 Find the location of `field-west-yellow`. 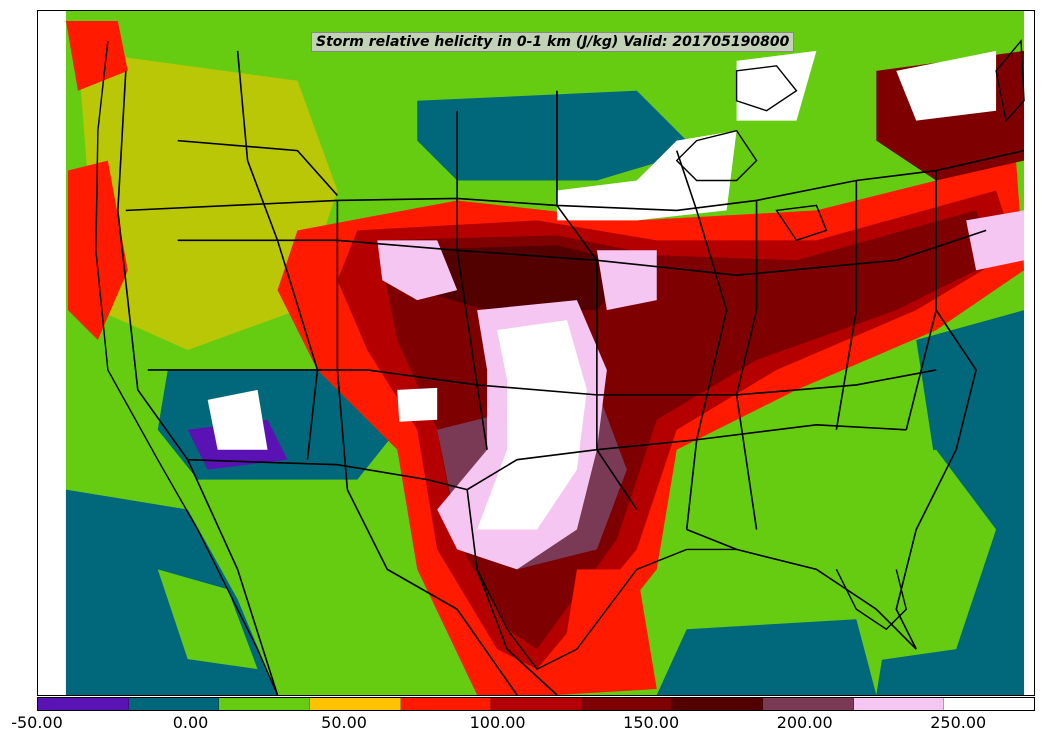

field-west-yellow is located at coordinates (207, 200).